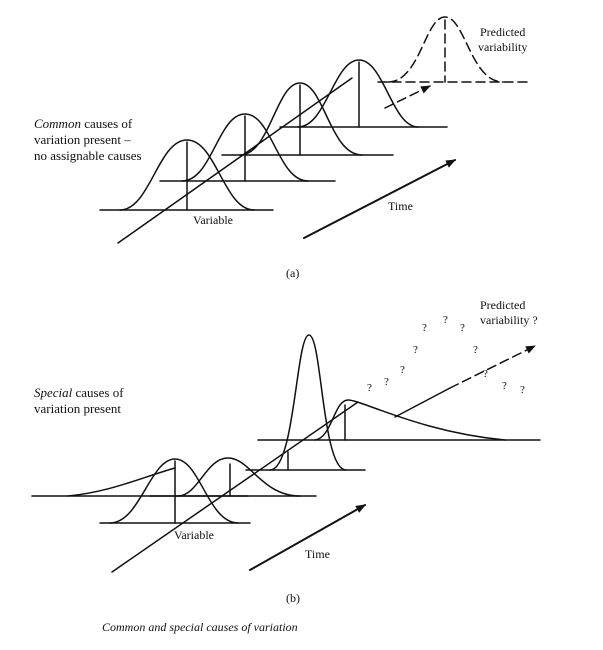 This screenshot has width=603, height=650. I want to click on special-causes-label: Special causes of variation present, so click(79, 401).